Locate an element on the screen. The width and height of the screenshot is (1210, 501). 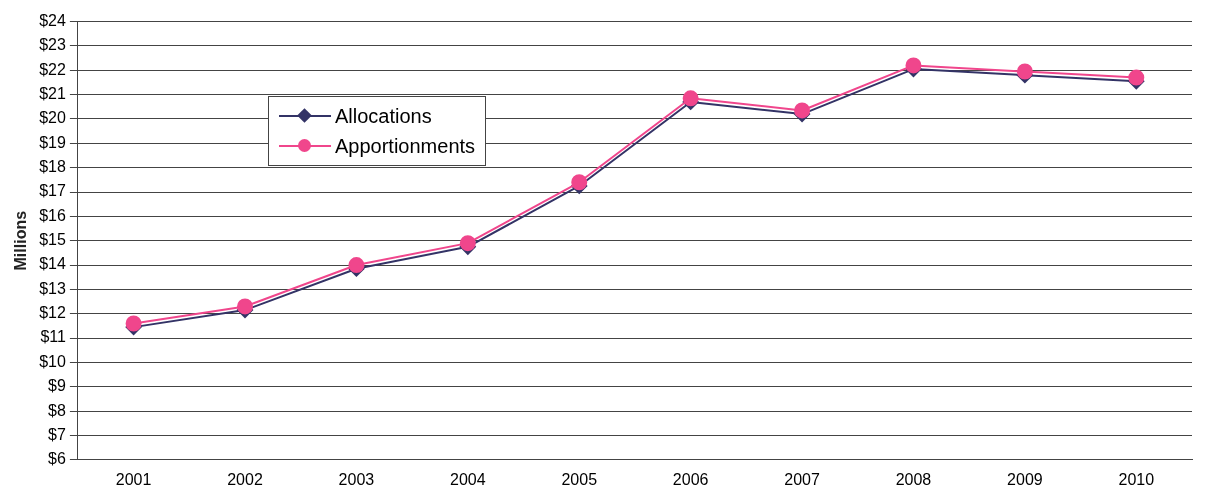
y-tick-label: $12 is located at coordinates (52, 313).